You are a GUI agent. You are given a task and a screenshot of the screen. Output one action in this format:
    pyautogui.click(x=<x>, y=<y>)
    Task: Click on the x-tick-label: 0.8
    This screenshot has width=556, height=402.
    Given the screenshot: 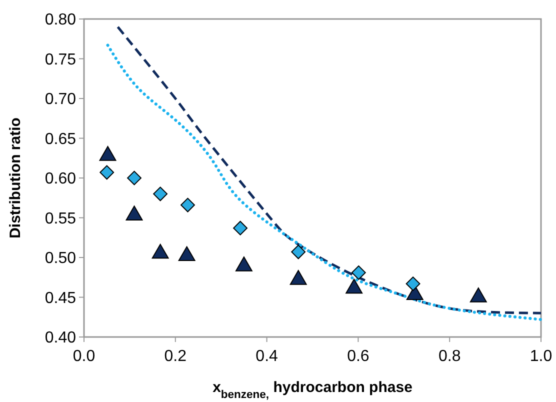 What is the action you would take?
    pyautogui.click(x=449, y=356)
    